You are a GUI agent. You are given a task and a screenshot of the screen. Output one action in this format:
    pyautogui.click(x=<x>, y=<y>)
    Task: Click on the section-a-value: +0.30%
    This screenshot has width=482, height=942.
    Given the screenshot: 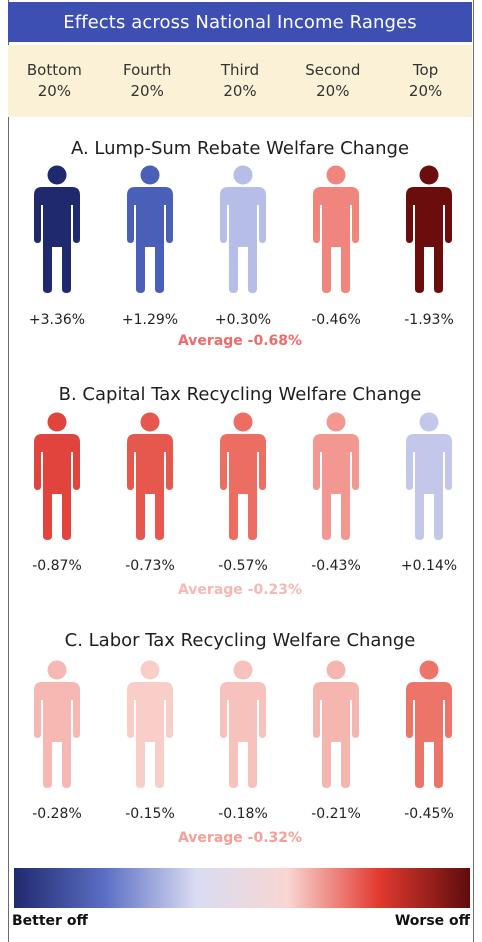 What is the action you would take?
    pyautogui.click(x=243, y=320)
    